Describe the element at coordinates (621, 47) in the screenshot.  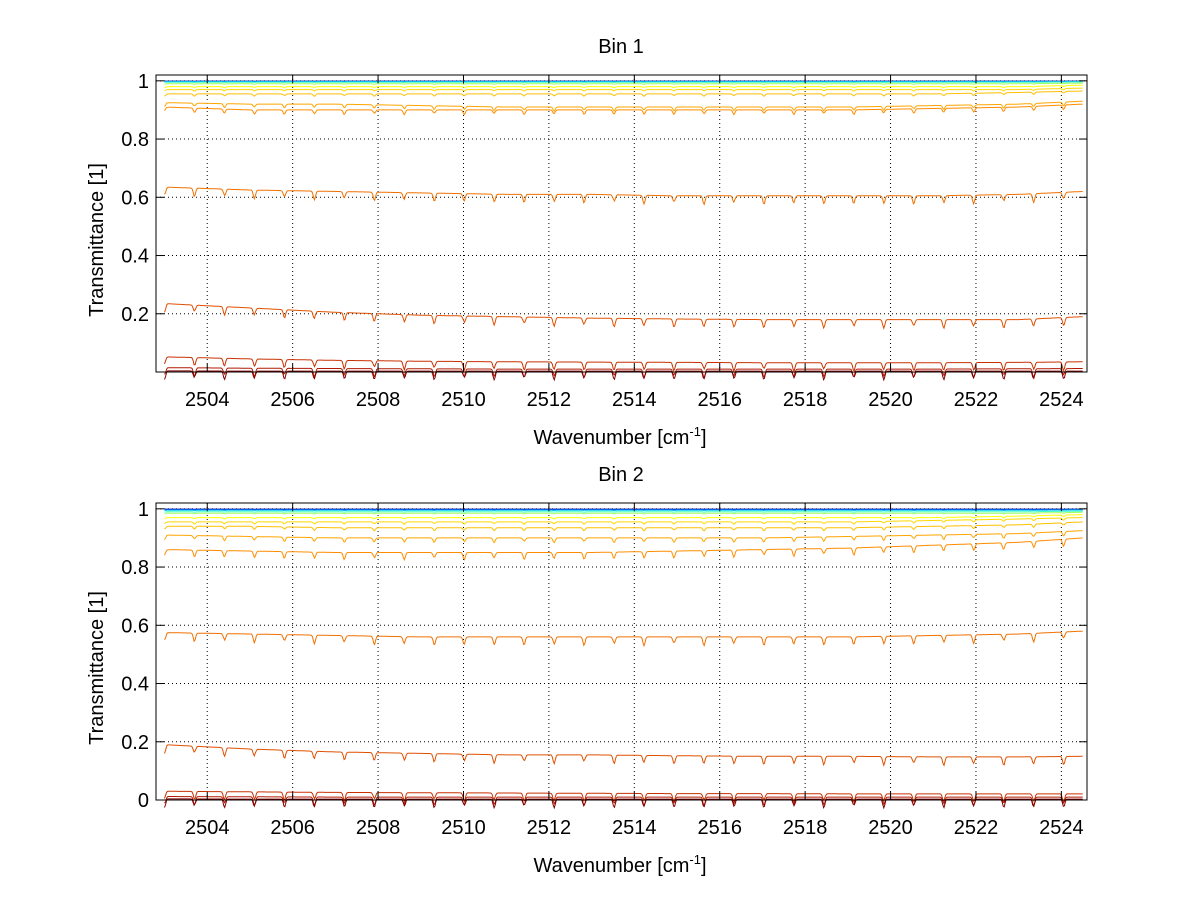
I see `panel-title: Bin 1` at that location.